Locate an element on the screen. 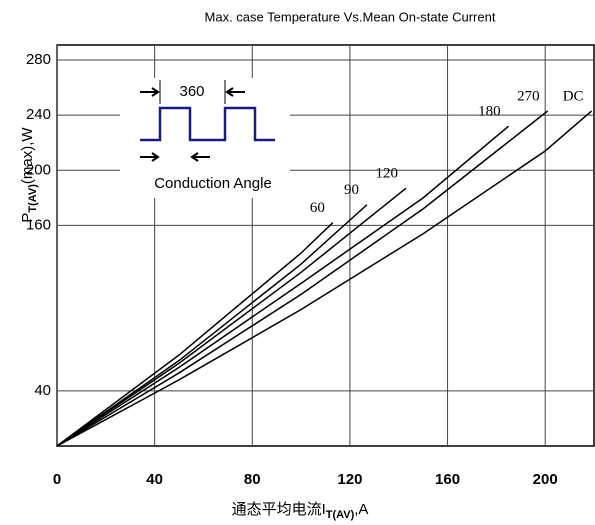 The width and height of the screenshot is (595, 525). inset: 360 Conduction Angle is located at coordinates (205, 138).